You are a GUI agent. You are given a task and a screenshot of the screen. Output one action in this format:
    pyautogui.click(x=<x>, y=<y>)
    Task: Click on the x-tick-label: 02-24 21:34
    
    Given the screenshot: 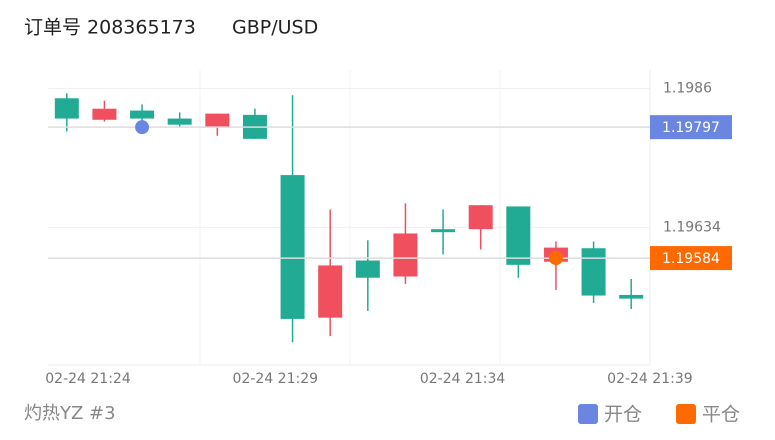 What is the action you would take?
    pyautogui.click(x=463, y=379)
    